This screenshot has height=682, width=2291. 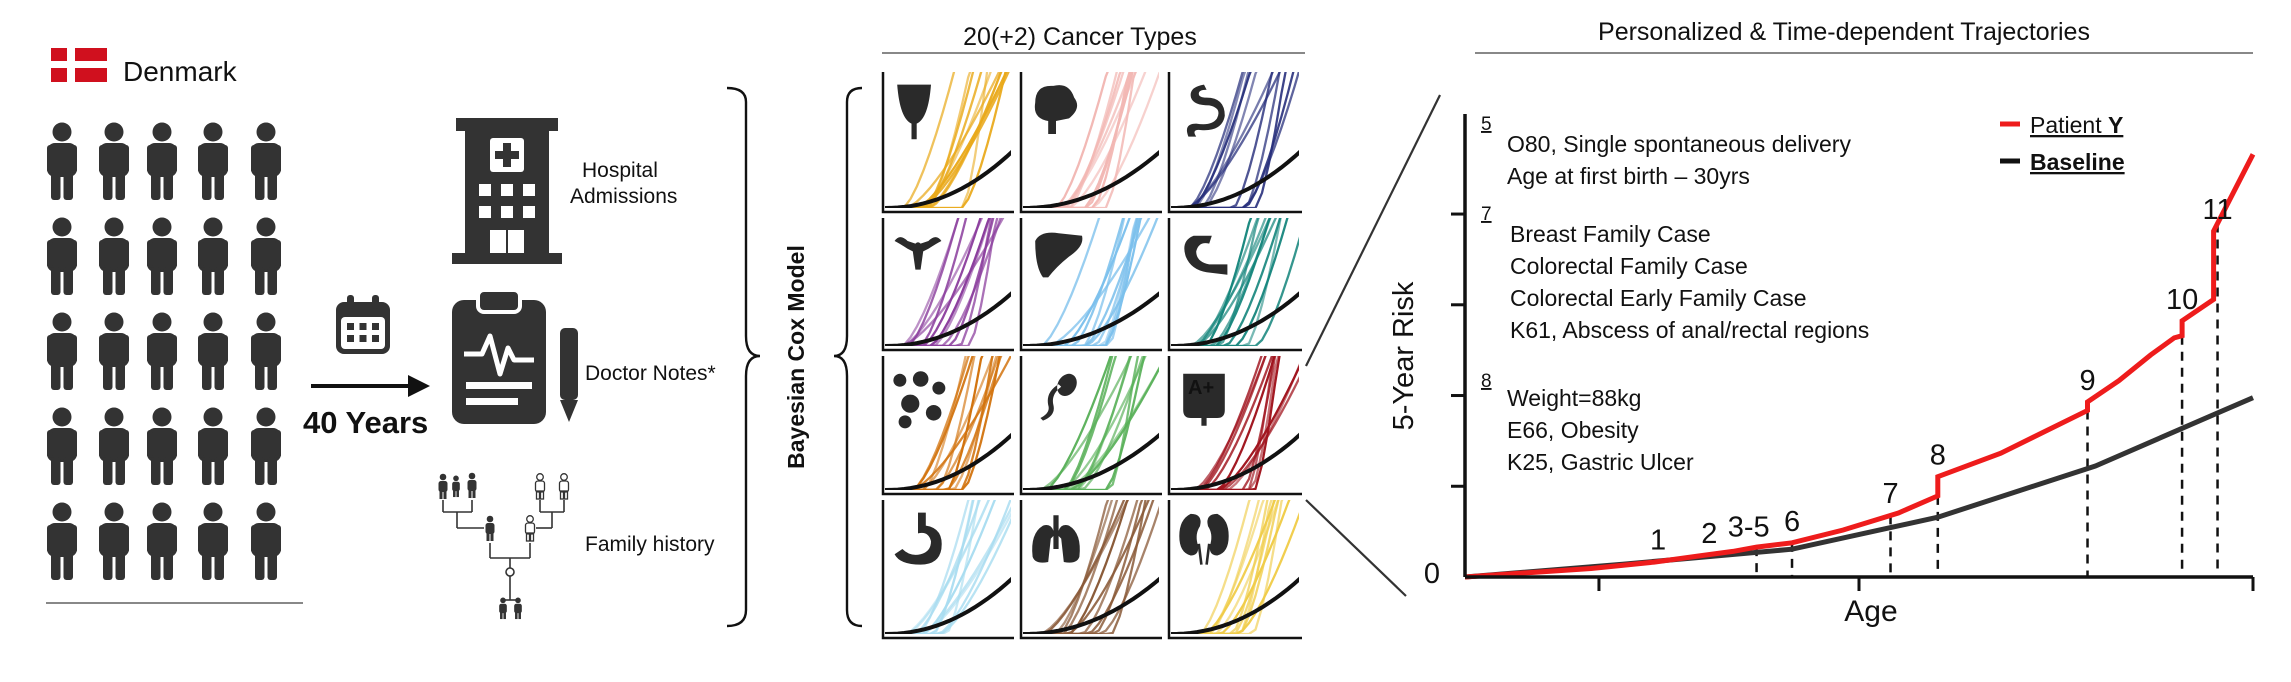 I want to click on event-group-num: 5, so click(x=1486, y=124).